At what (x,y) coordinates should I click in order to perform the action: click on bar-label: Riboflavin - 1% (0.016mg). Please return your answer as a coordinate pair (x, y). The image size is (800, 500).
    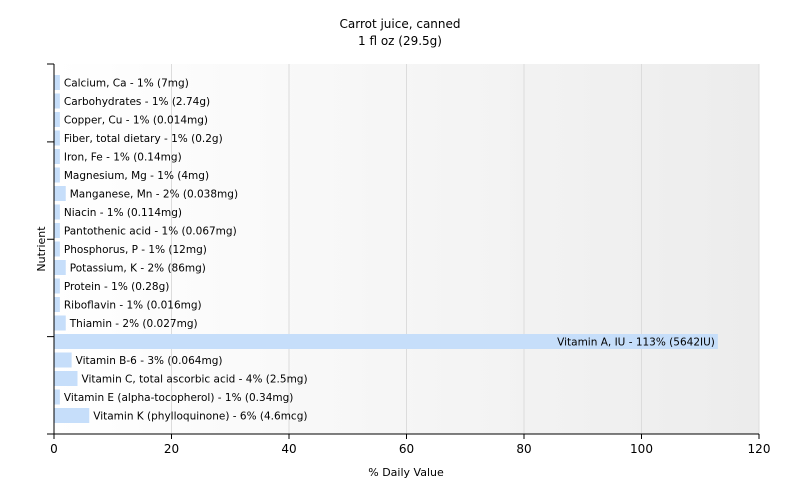
    Looking at the image, I should click on (133, 306).